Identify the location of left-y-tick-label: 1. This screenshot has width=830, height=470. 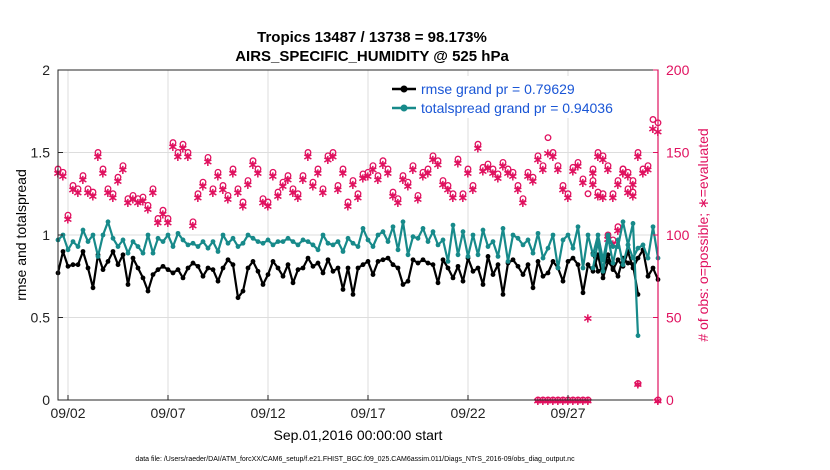
(46, 235).